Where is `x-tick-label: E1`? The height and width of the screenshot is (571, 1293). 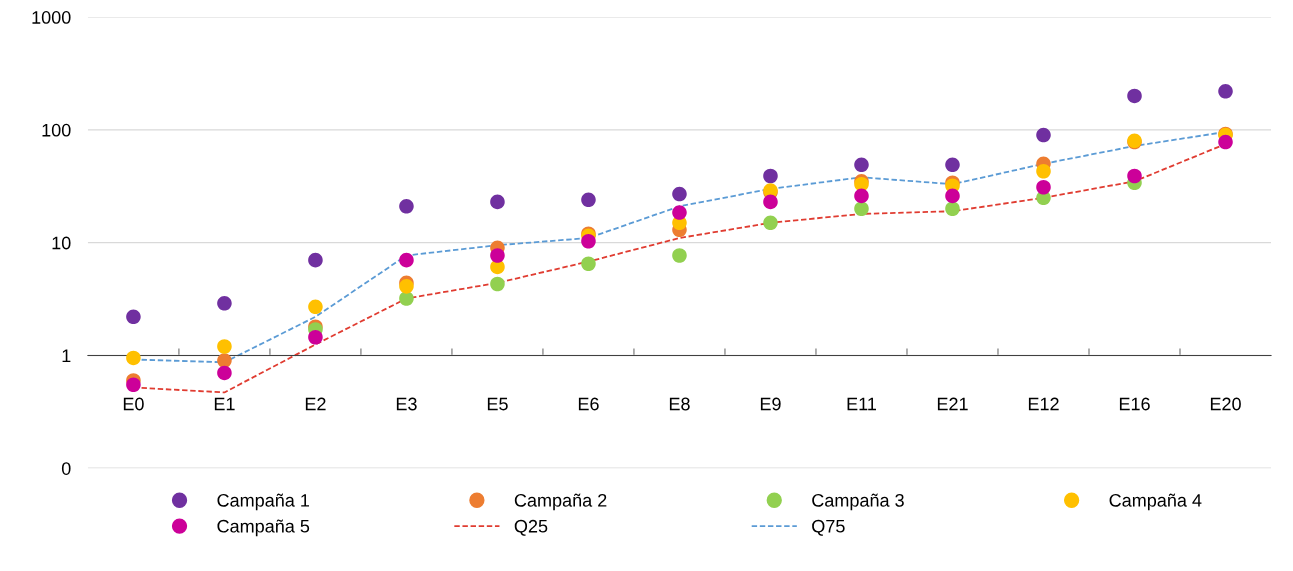
x-tick-label: E1 is located at coordinates (224, 404).